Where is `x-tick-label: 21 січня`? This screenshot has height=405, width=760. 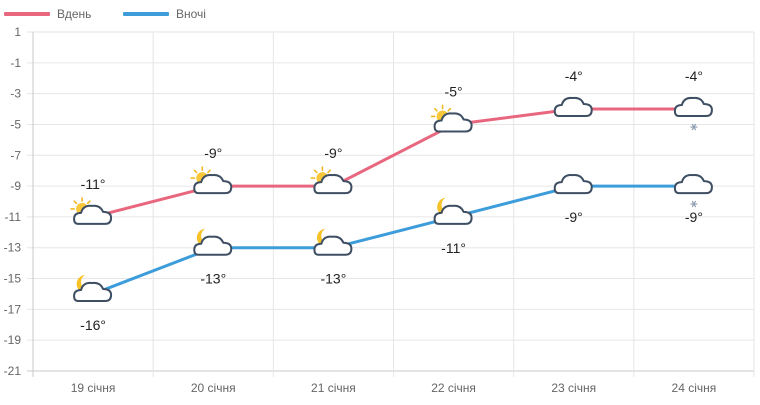 x-tick-label: 21 січня is located at coordinates (333, 388).